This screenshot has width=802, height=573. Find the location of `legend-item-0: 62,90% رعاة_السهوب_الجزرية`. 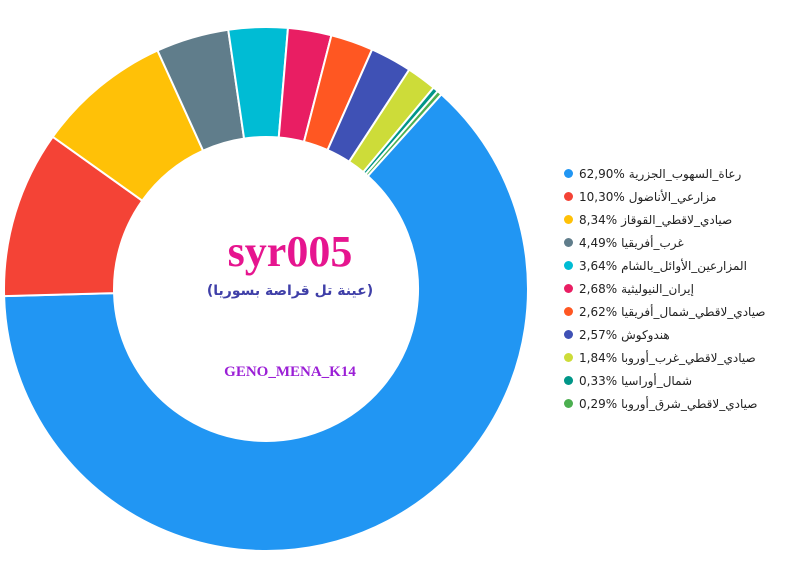

legend-item-0: 62,90% رعاة_السهوب_الجزرية is located at coordinates (680, 173).